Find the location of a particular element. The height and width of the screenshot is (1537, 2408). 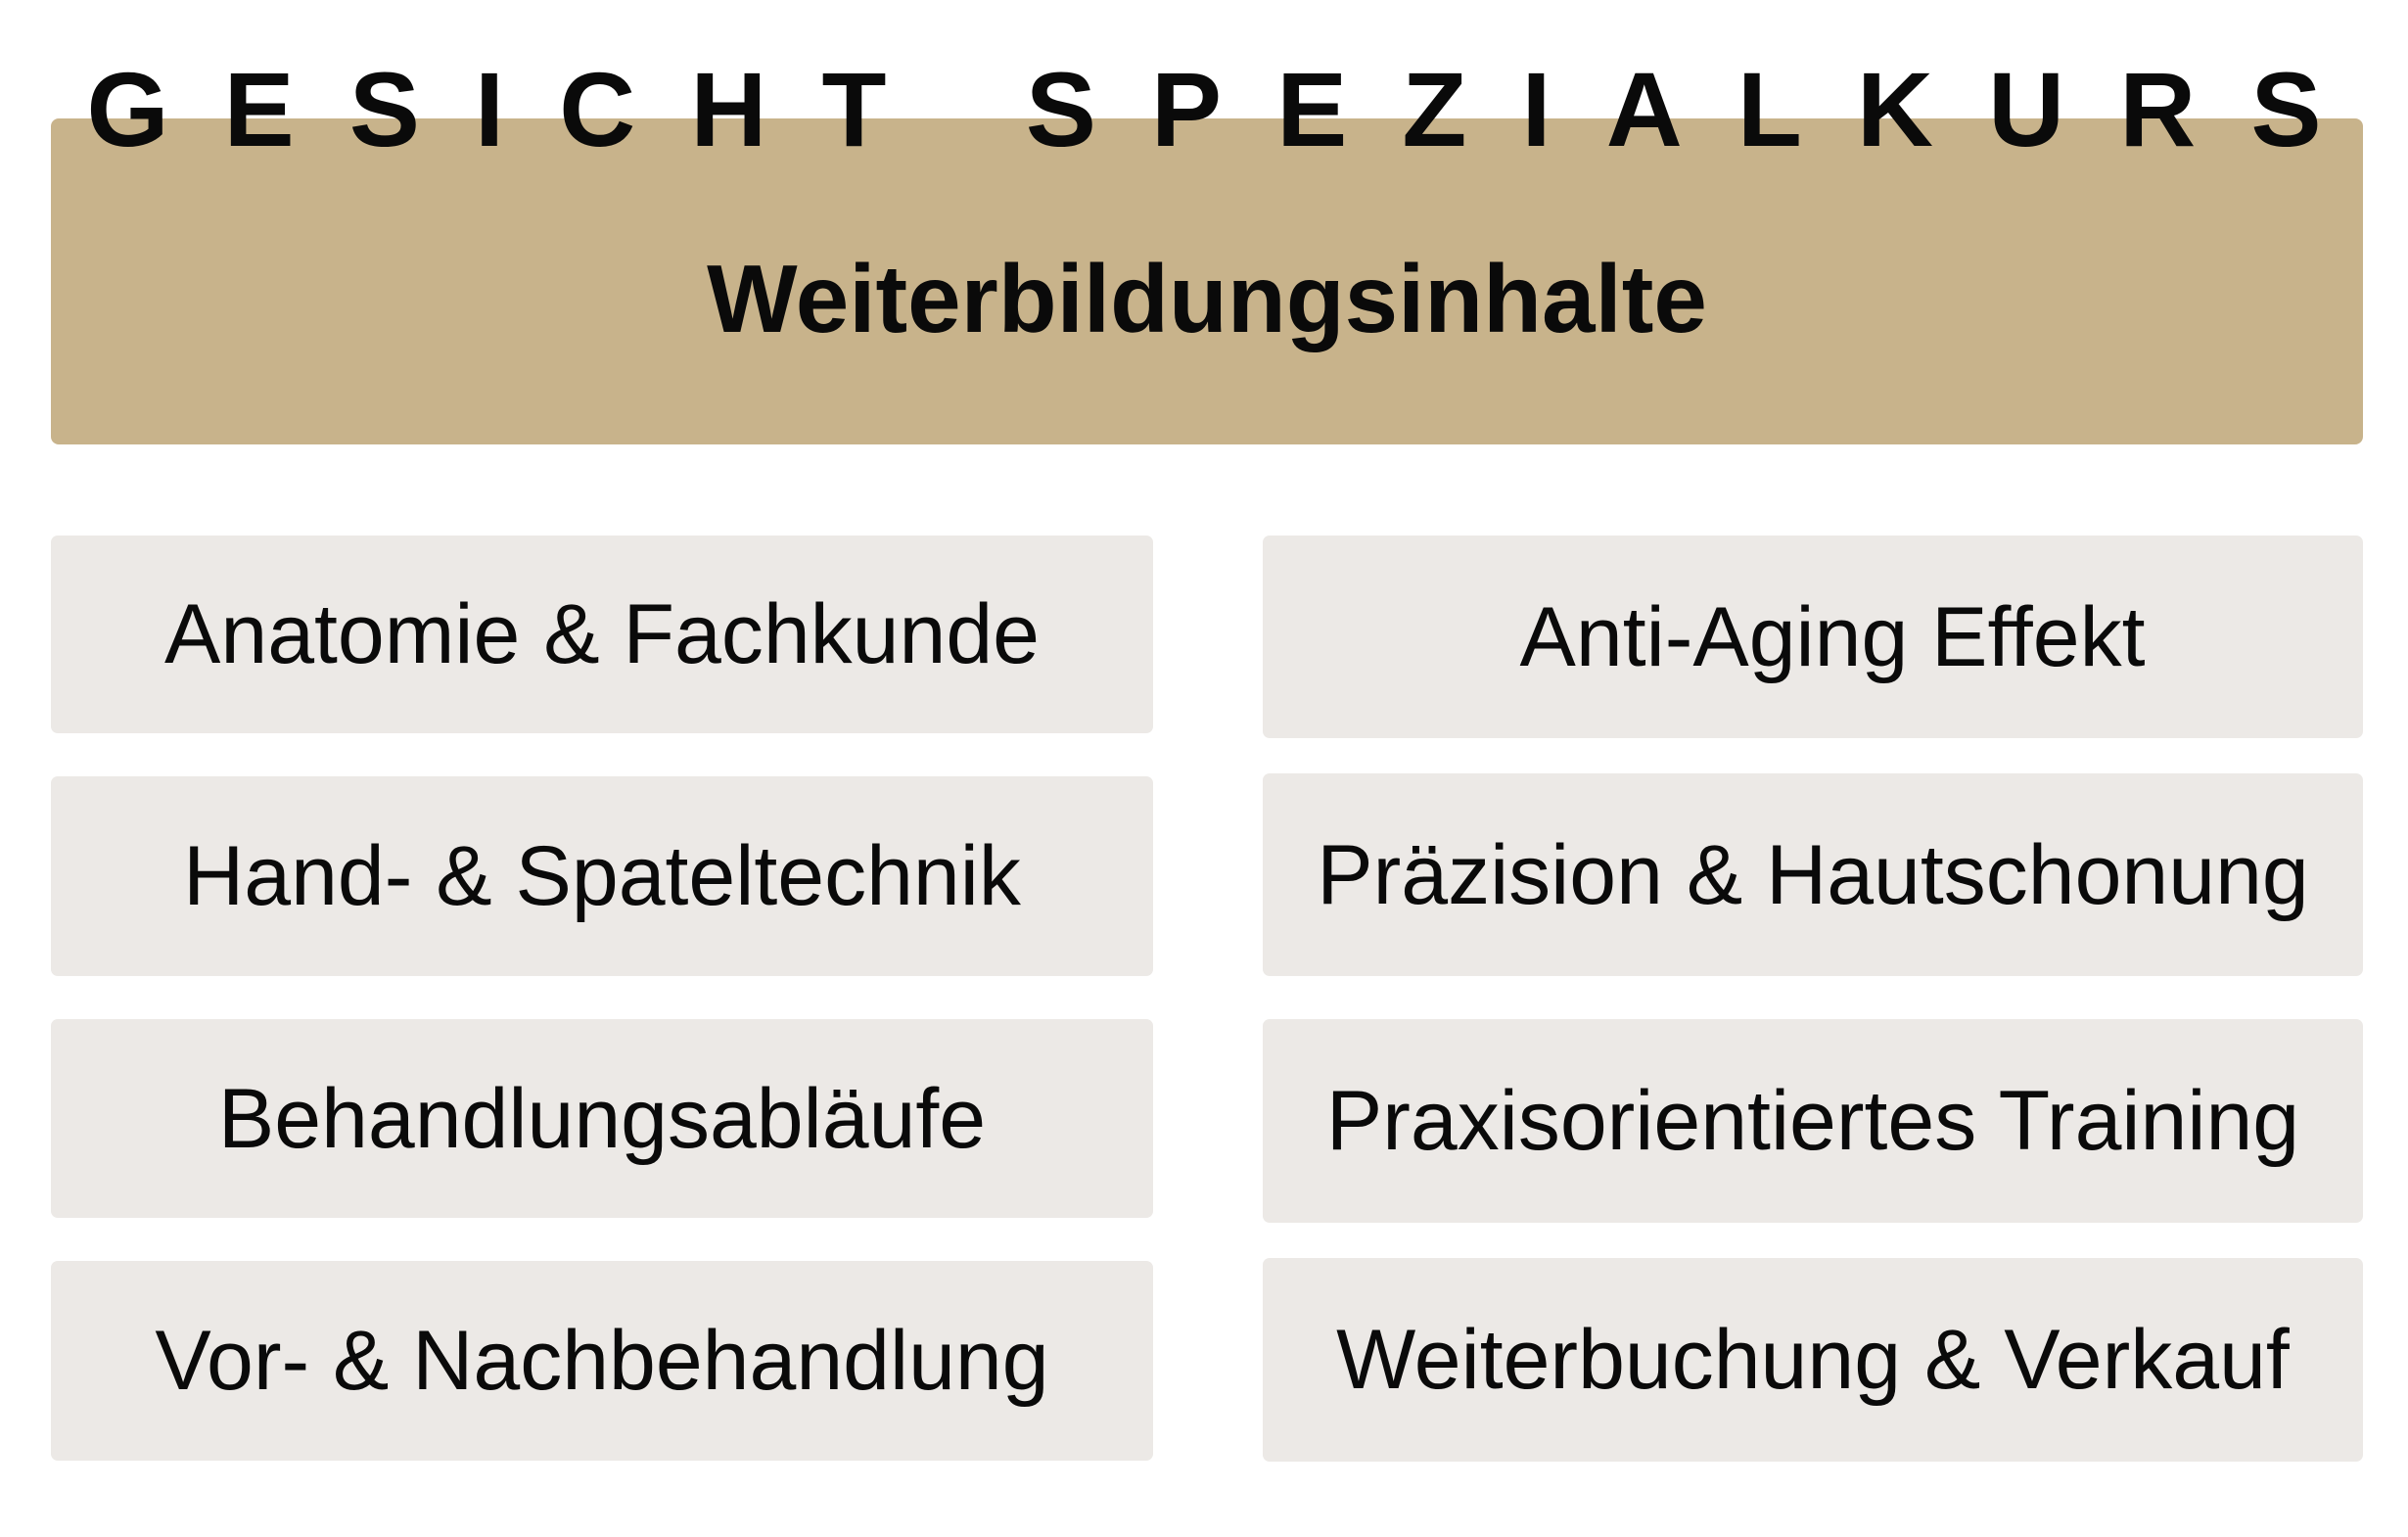

content-card-anatomie: Anatomie & Fachkunde is located at coordinates (602, 634).